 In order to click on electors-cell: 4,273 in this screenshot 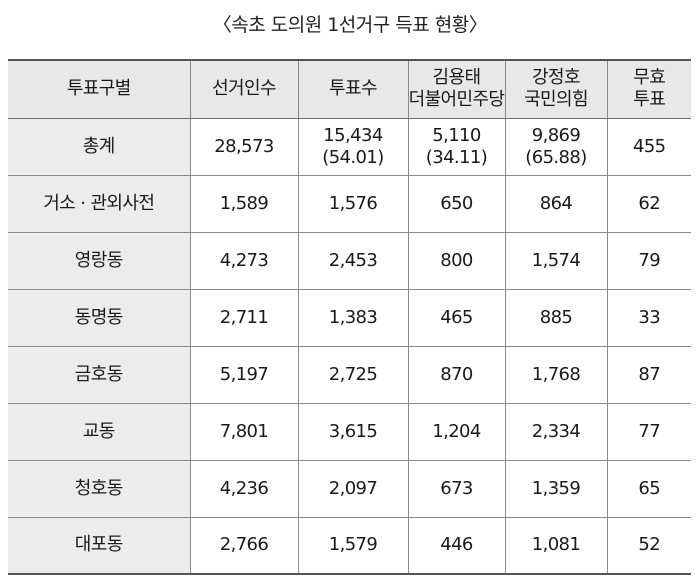, I will do `click(244, 261)`.